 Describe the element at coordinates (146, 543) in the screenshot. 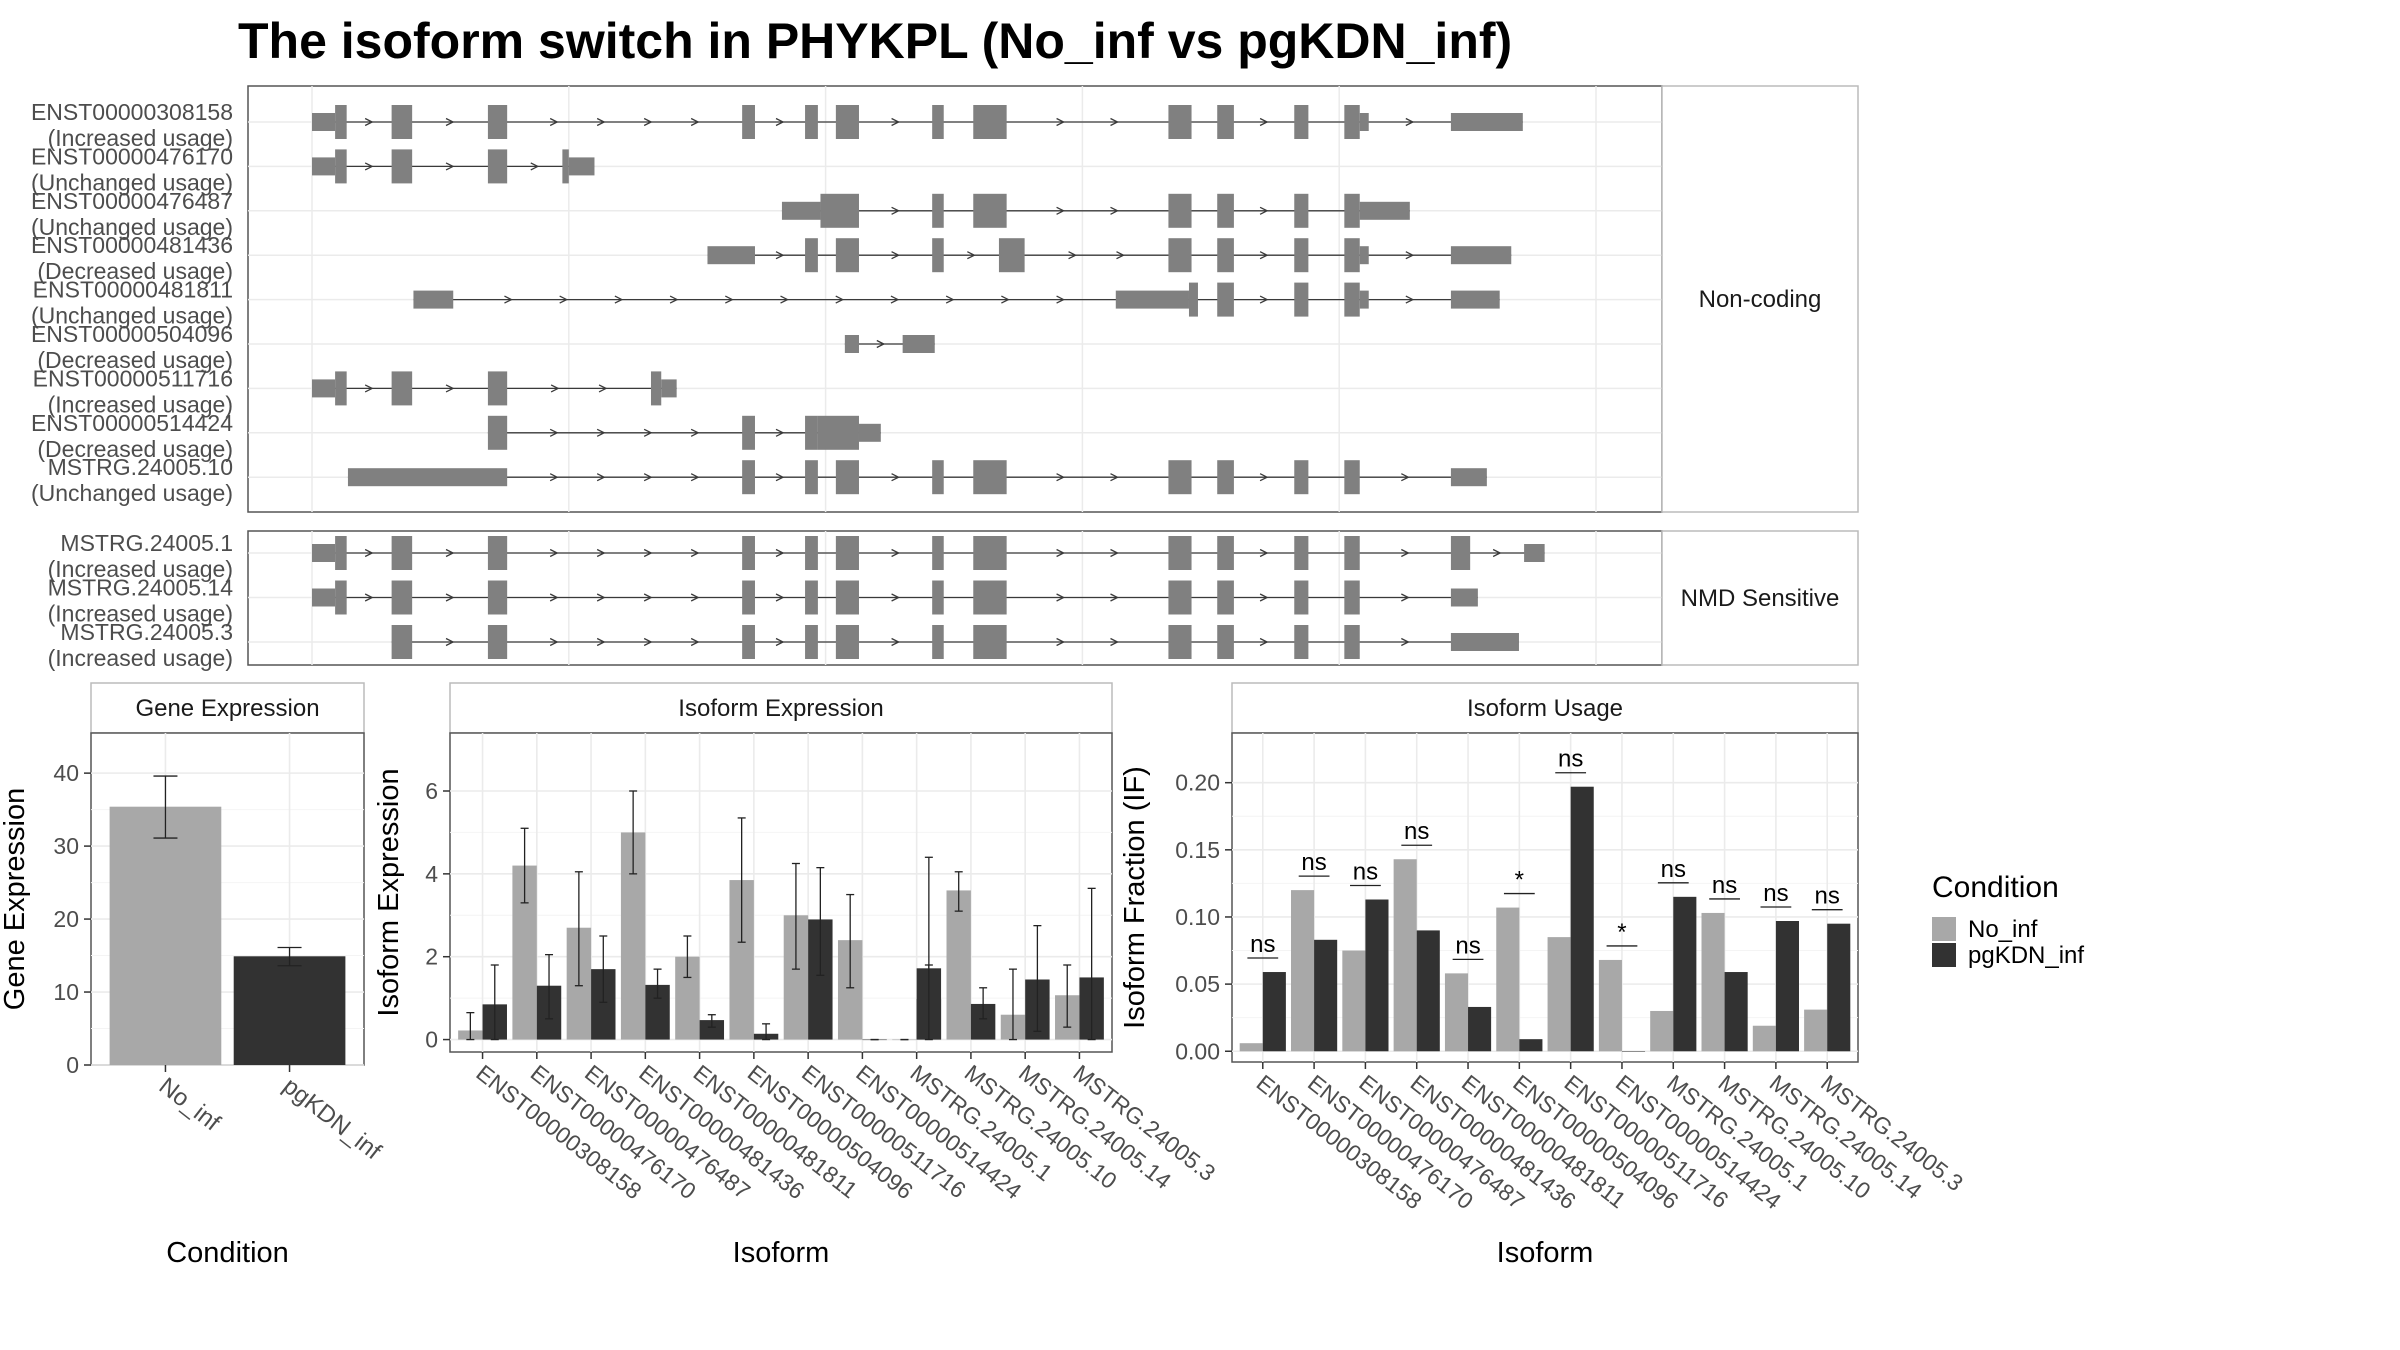

I see `transcript-id-label: MSTRG.24005.1` at that location.